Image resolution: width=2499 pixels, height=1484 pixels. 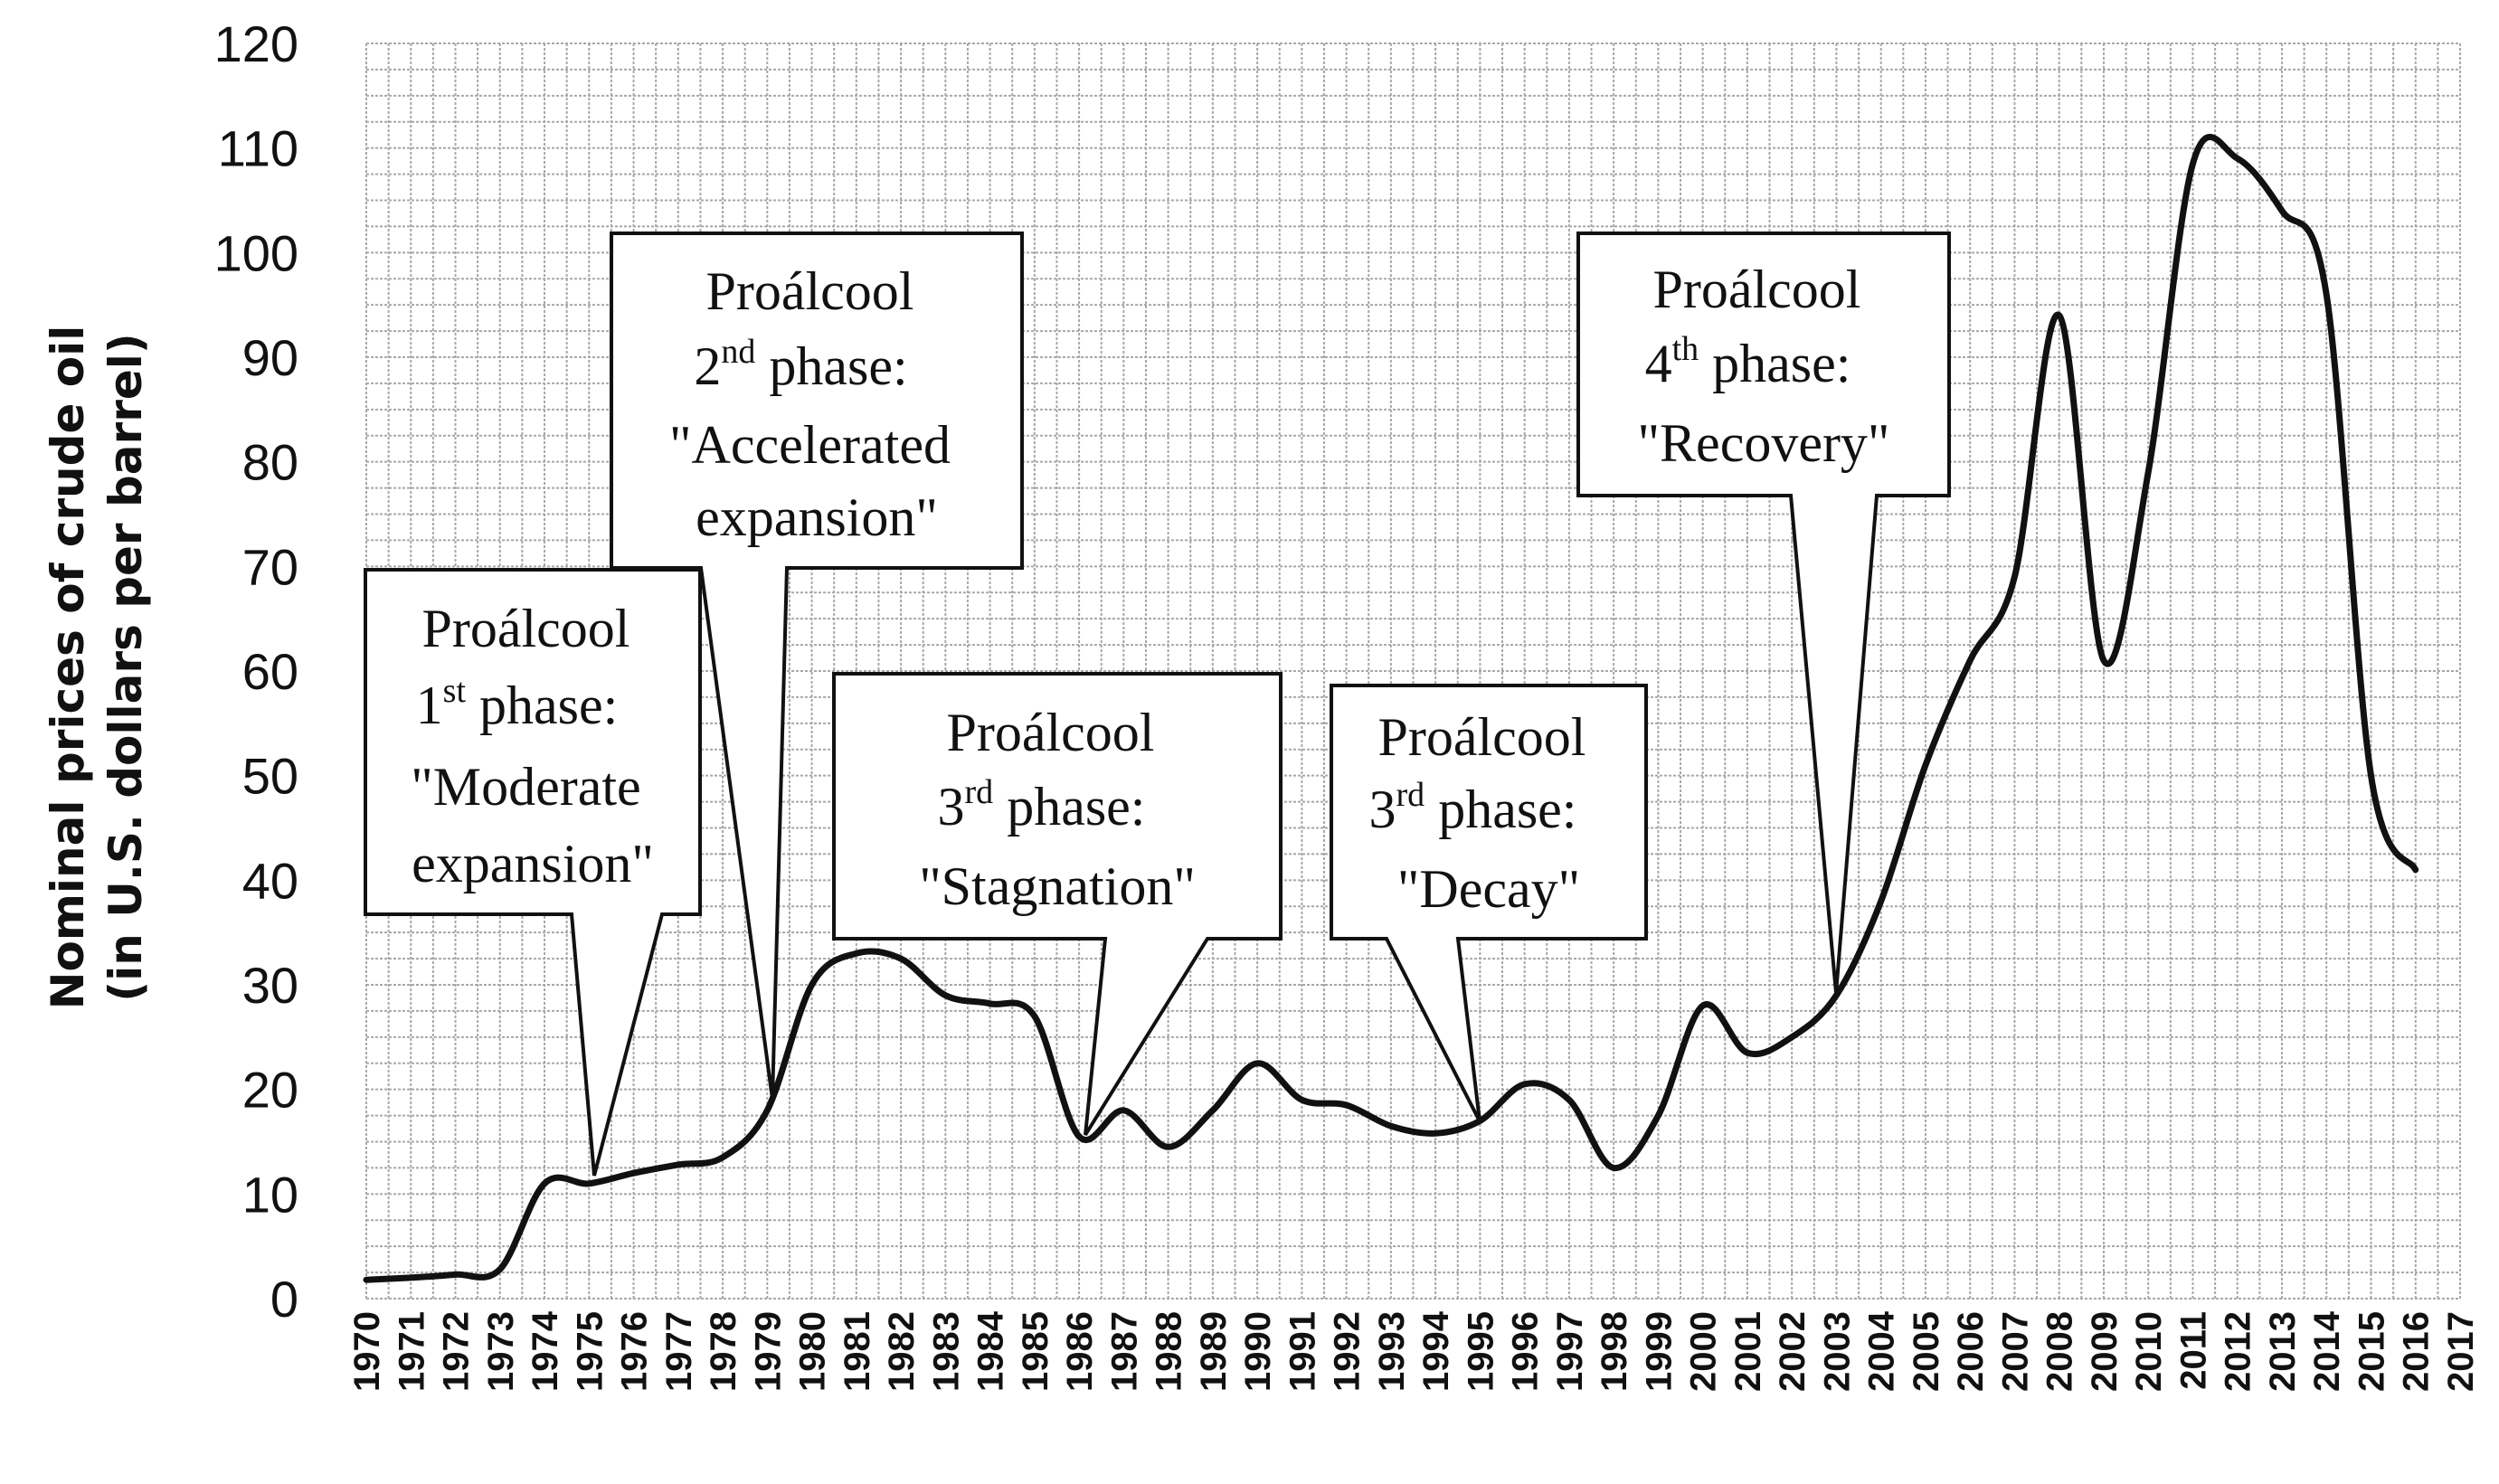 I want to click on svg-text:Proálcool 3rd phase:: Proálcool 3rd phase: "Stagnation", so click(x=1057, y=809).